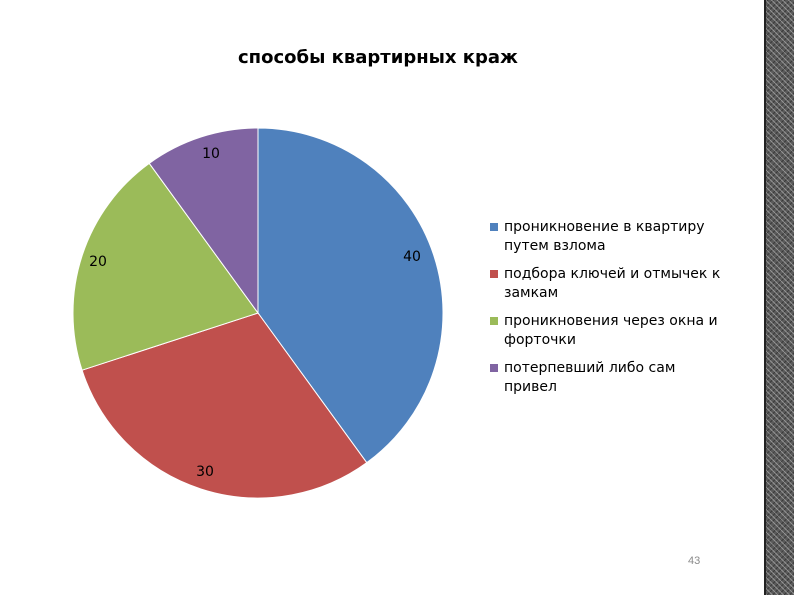 The height and width of the screenshot is (595, 794). Describe the element at coordinates (779, 297) in the screenshot. I see `decorative-side-bar` at that location.